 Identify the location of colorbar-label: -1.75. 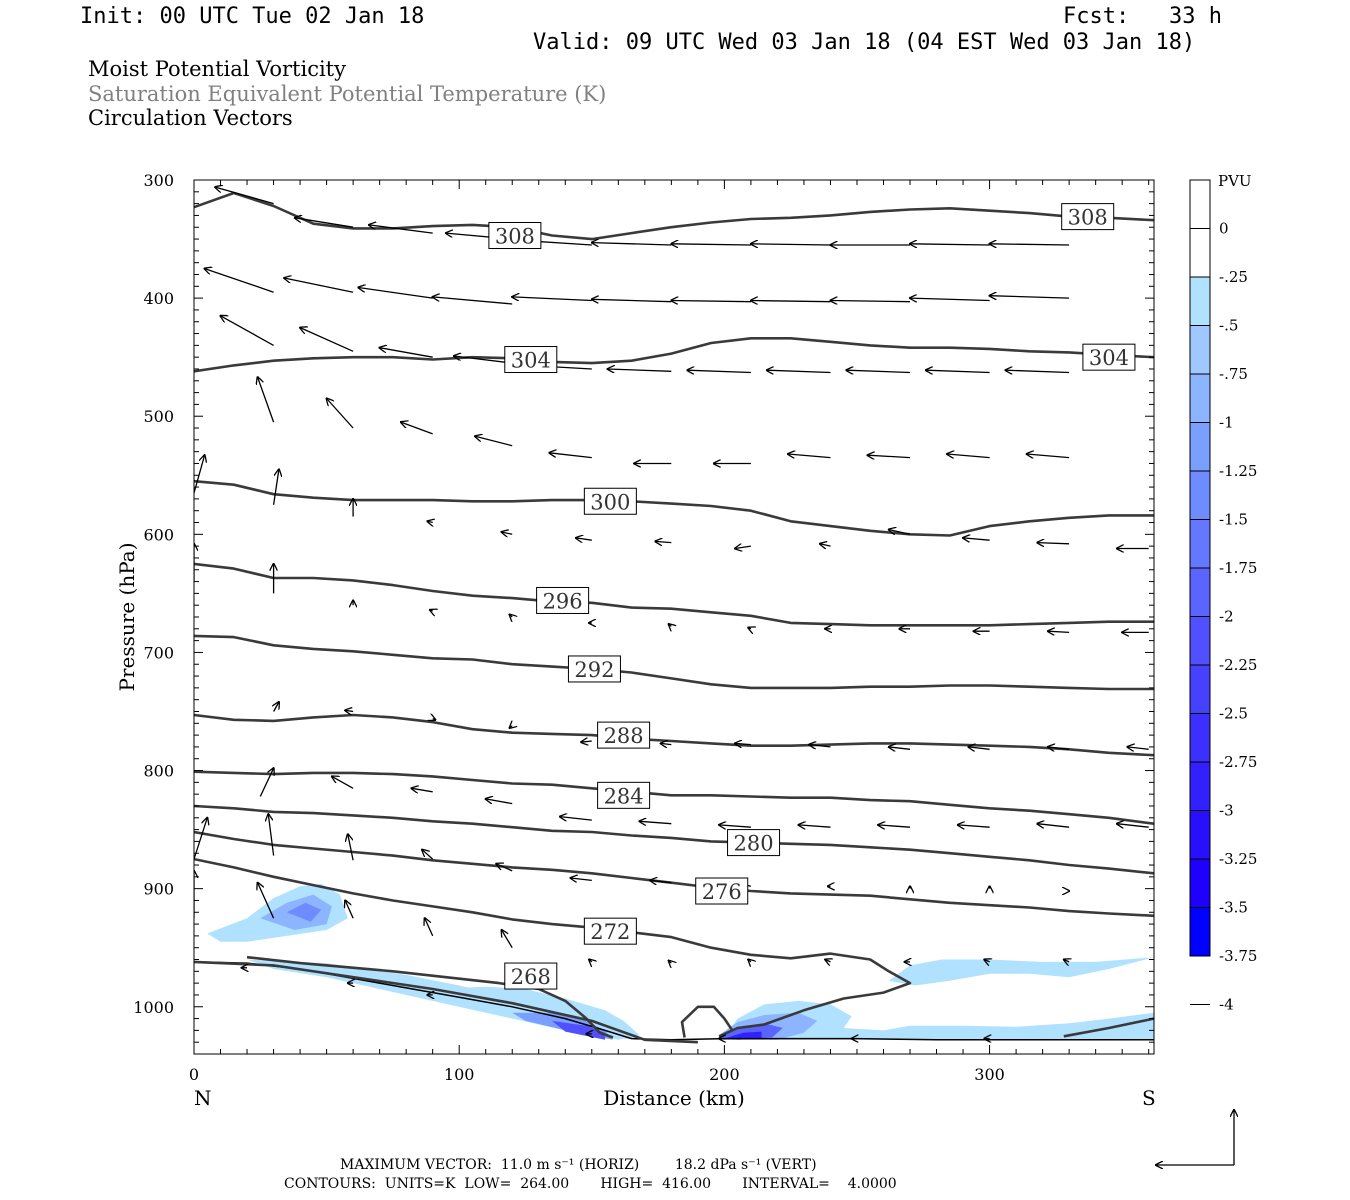
(1238, 568).